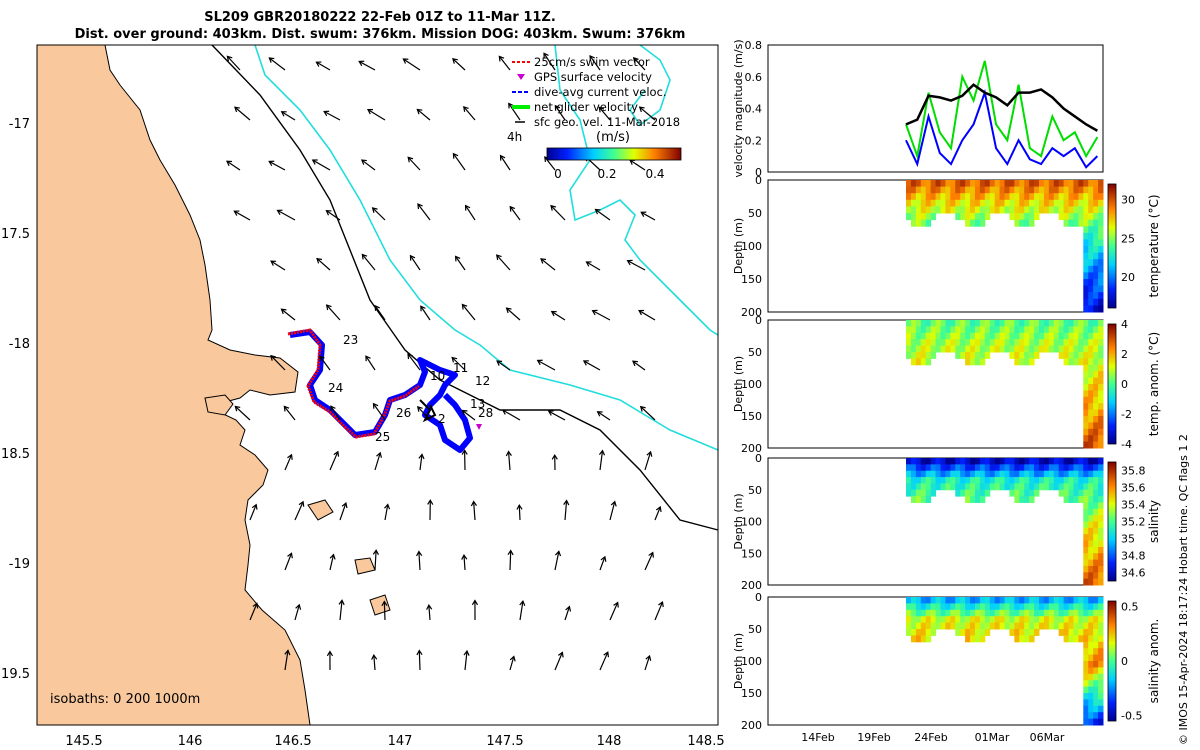 This screenshot has height=750, width=1200. Describe the element at coordinates (1124, 354) in the screenshot. I see `colorbar-tick: 2` at that location.